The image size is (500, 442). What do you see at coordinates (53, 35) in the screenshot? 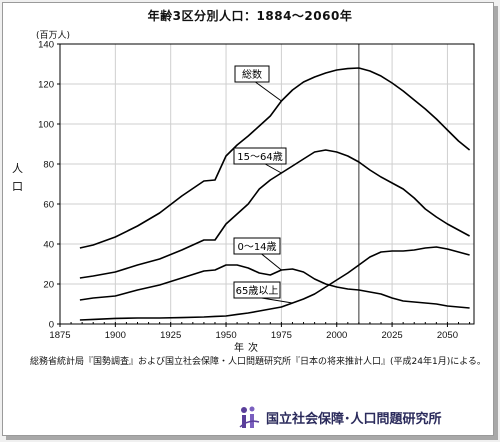
I see `y-unit-label: (百万人)` at bounding box center [53, 35].